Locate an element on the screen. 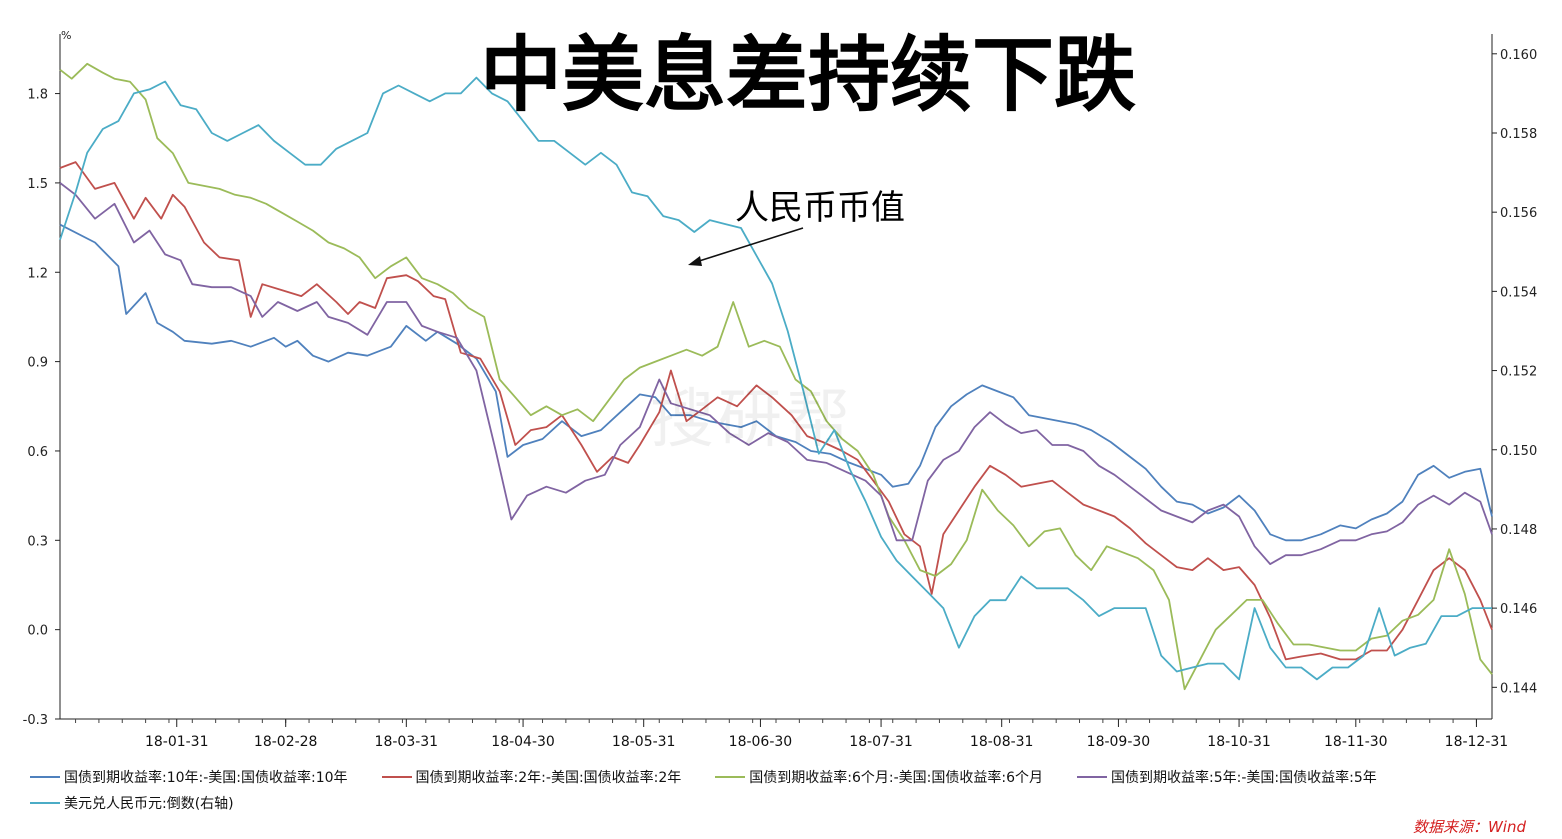  legend-label-fx: 美元兑人民币元:倒数(右轴) is located at coordinates (149, 804).